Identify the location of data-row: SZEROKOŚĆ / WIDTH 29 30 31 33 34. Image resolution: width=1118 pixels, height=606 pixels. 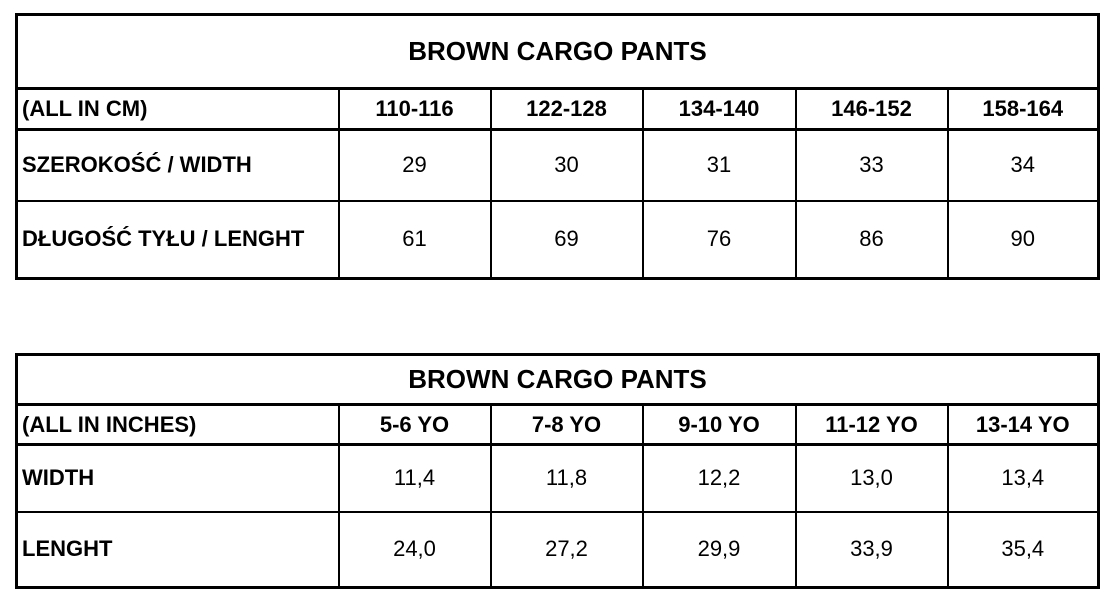
(557, 165).